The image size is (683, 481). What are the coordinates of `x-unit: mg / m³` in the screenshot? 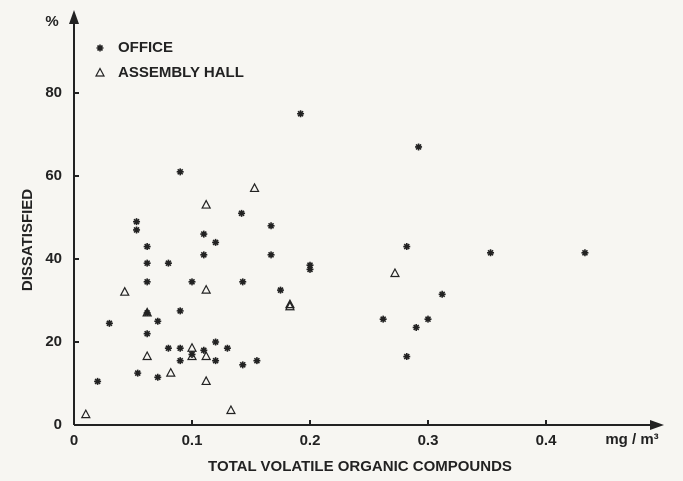 It's located at (631, 439).